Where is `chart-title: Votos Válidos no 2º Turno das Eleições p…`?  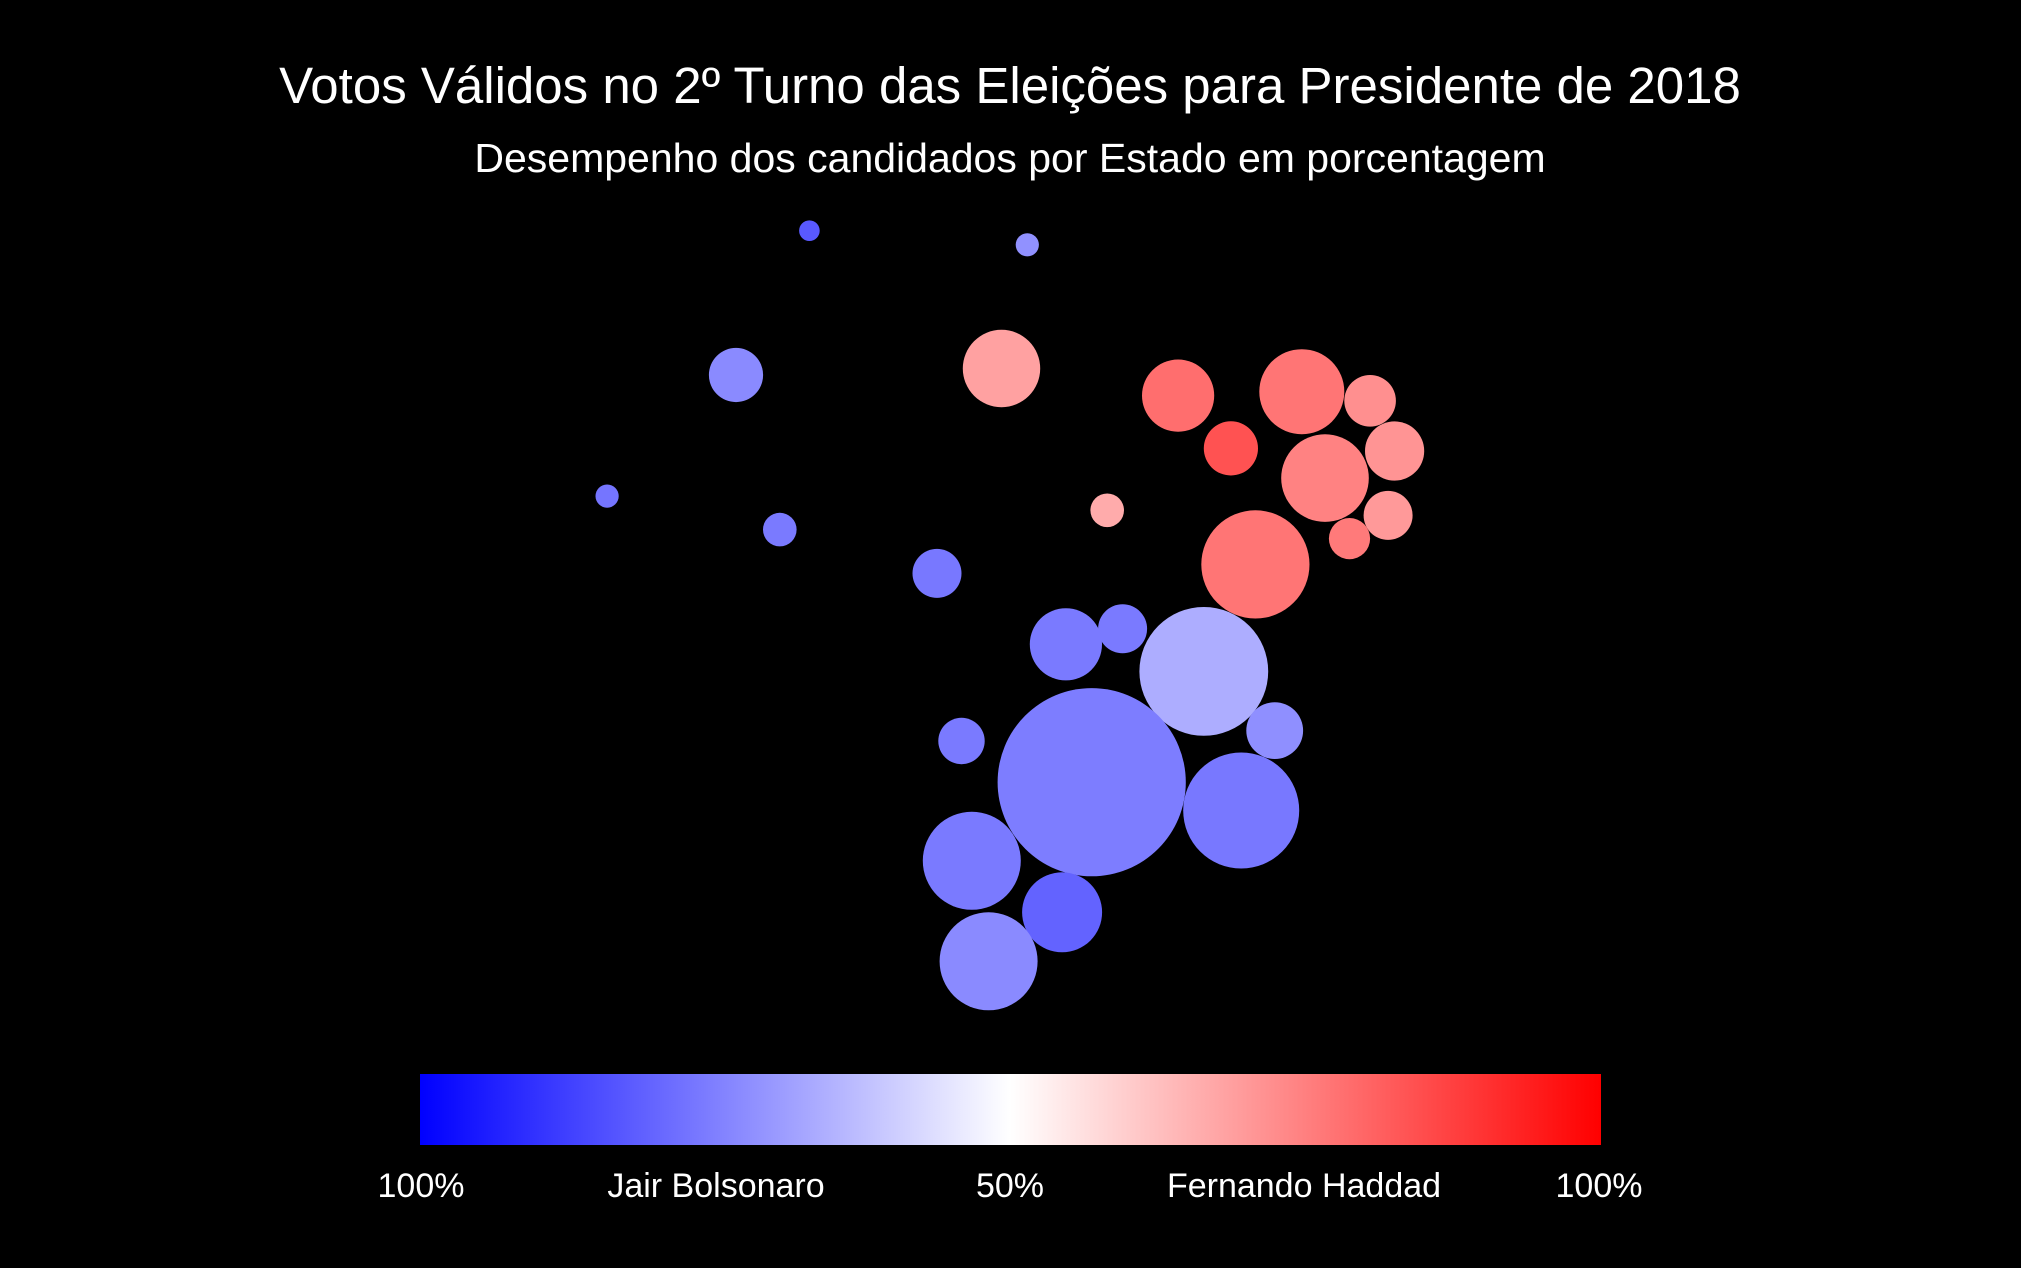
chart-title: Votos Válidos no 2º Turno das Eleições p… is located at coordinates (1010, 85).